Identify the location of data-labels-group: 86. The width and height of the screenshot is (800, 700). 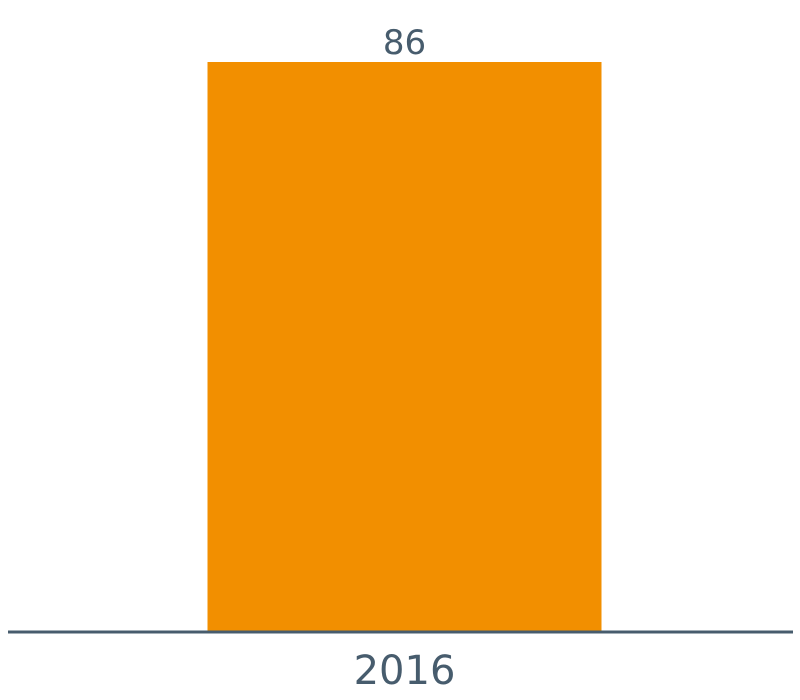
(404, 43).